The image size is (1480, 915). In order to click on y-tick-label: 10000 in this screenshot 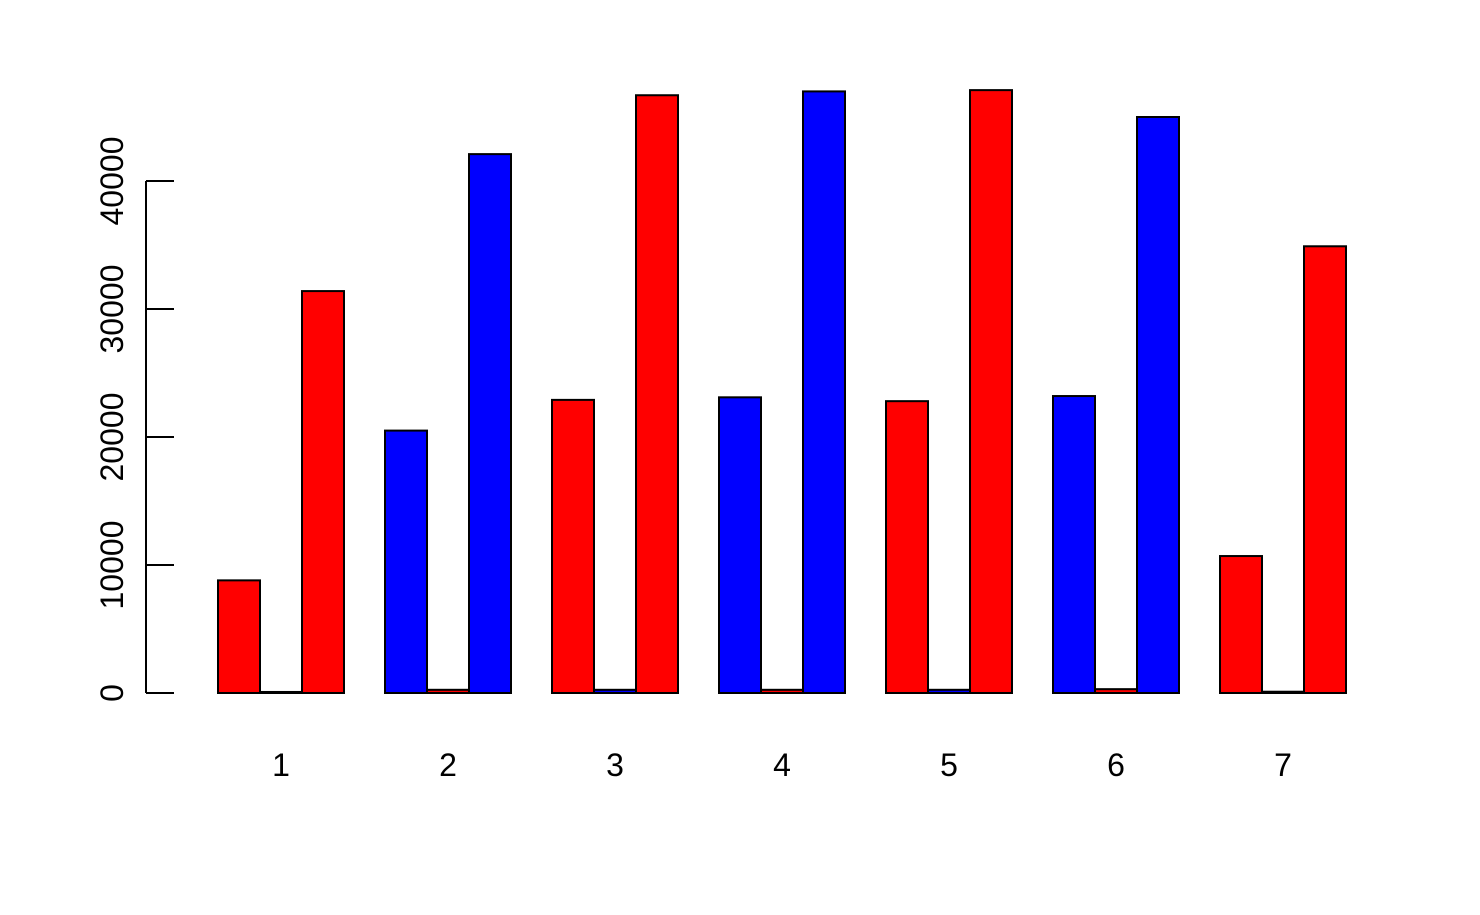, I will do `click(112, 565)`.